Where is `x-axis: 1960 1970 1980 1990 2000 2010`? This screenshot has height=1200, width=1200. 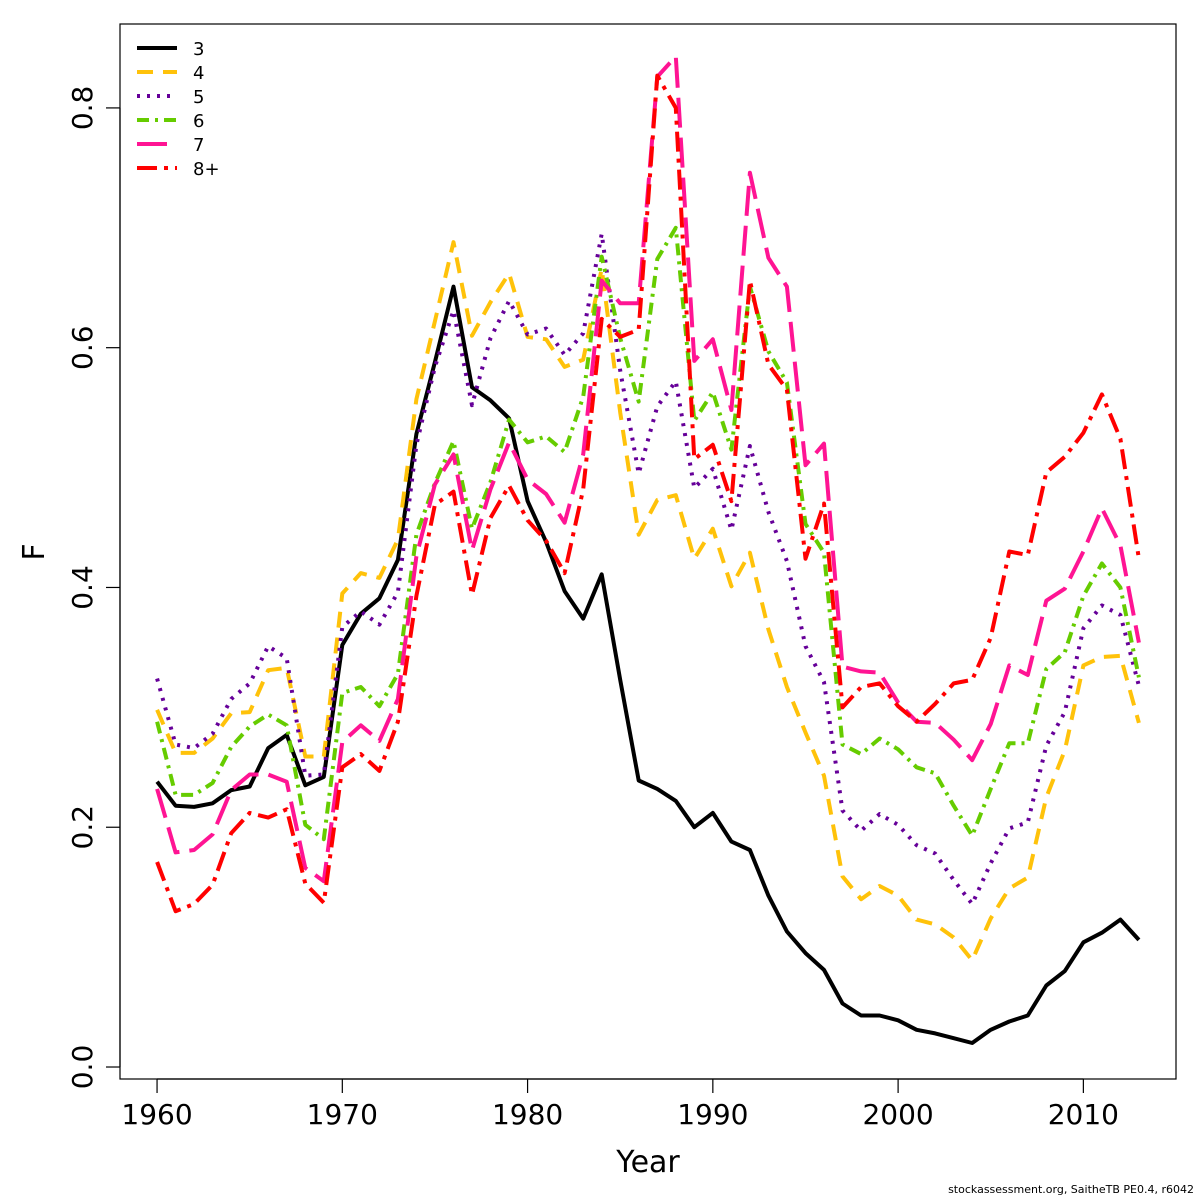 x-axis: 1960 1970 1980 1990 2000 2010 is located at coordinates (620, 1104).